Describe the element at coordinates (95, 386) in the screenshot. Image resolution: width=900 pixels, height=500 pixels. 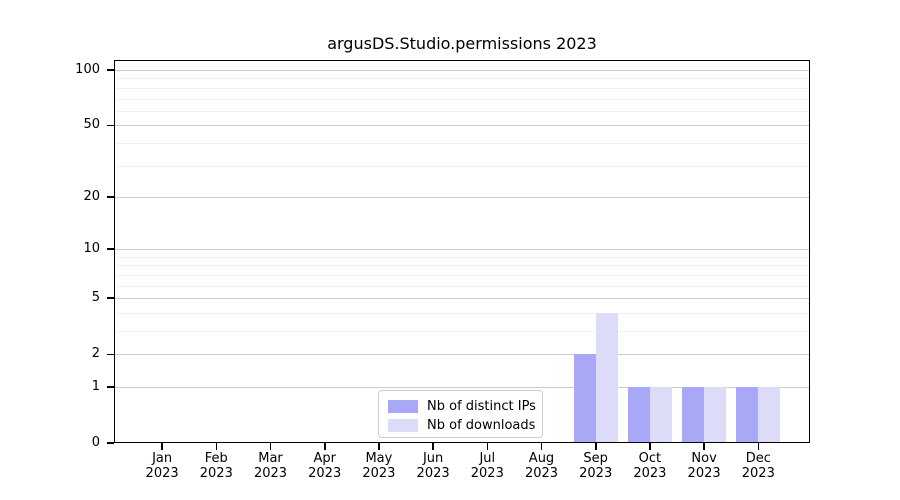
I see `y-tick-label: 1` at that location.